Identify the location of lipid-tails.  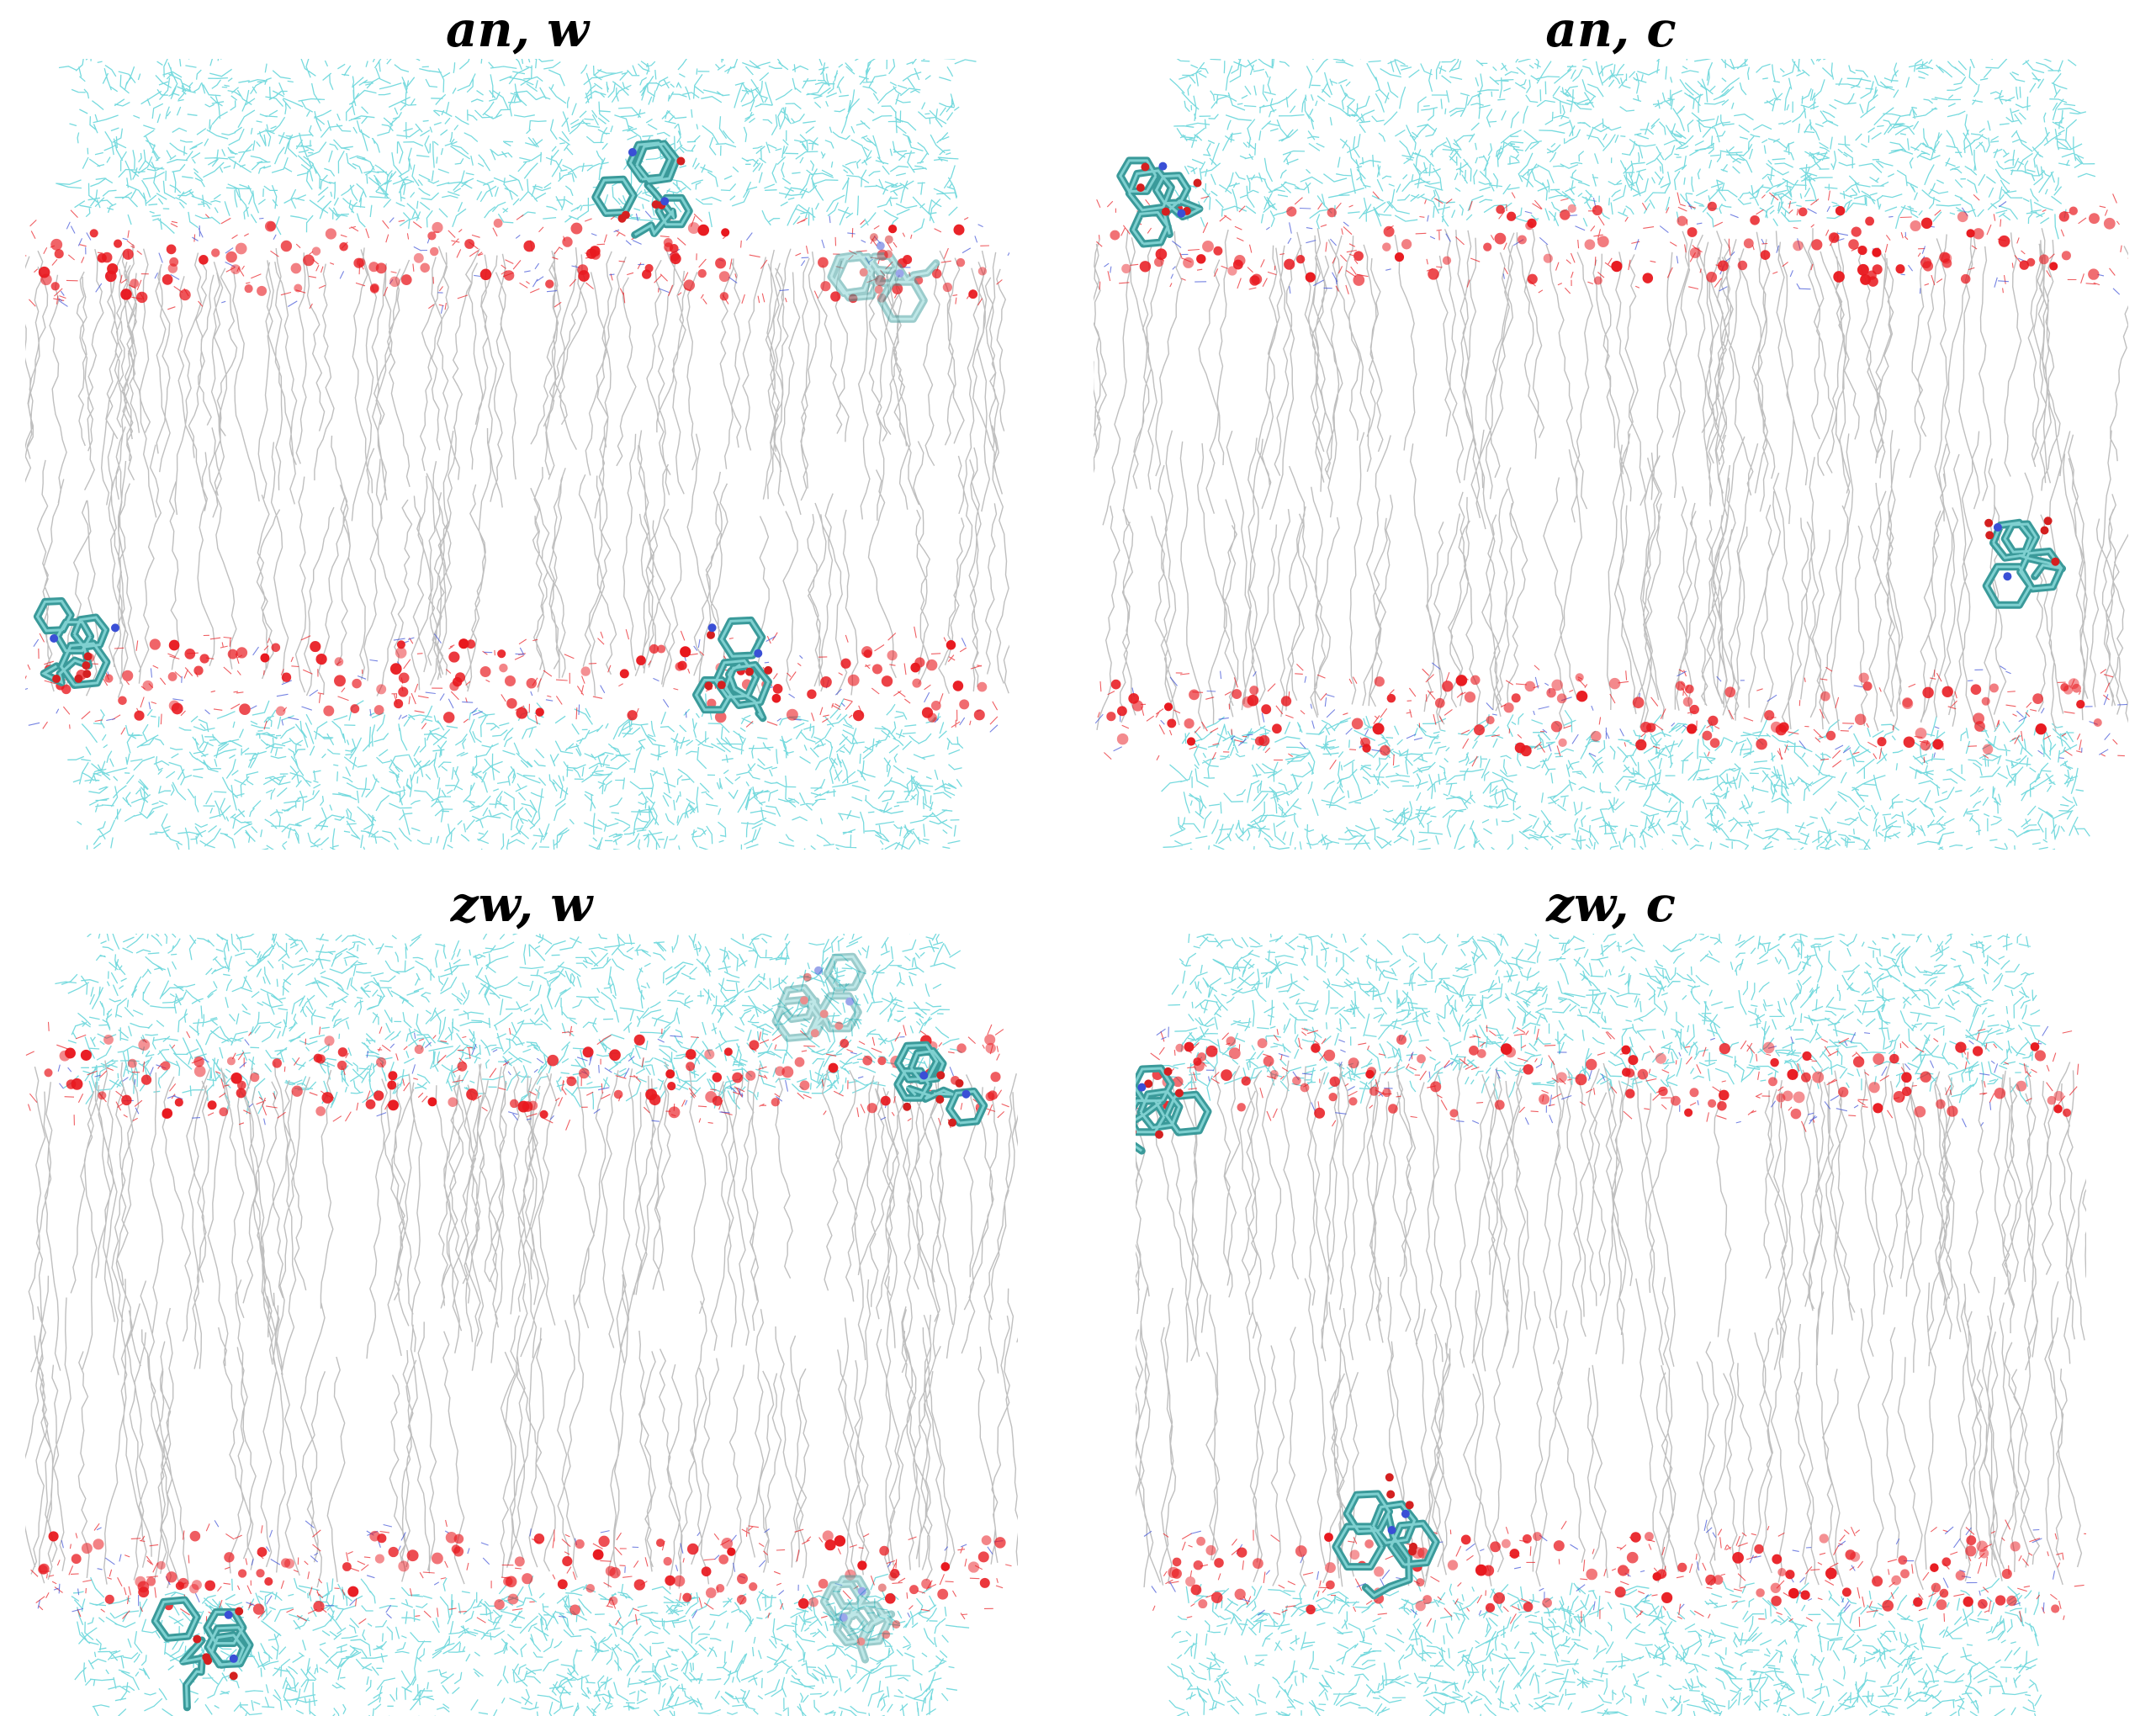
(521, 1325).